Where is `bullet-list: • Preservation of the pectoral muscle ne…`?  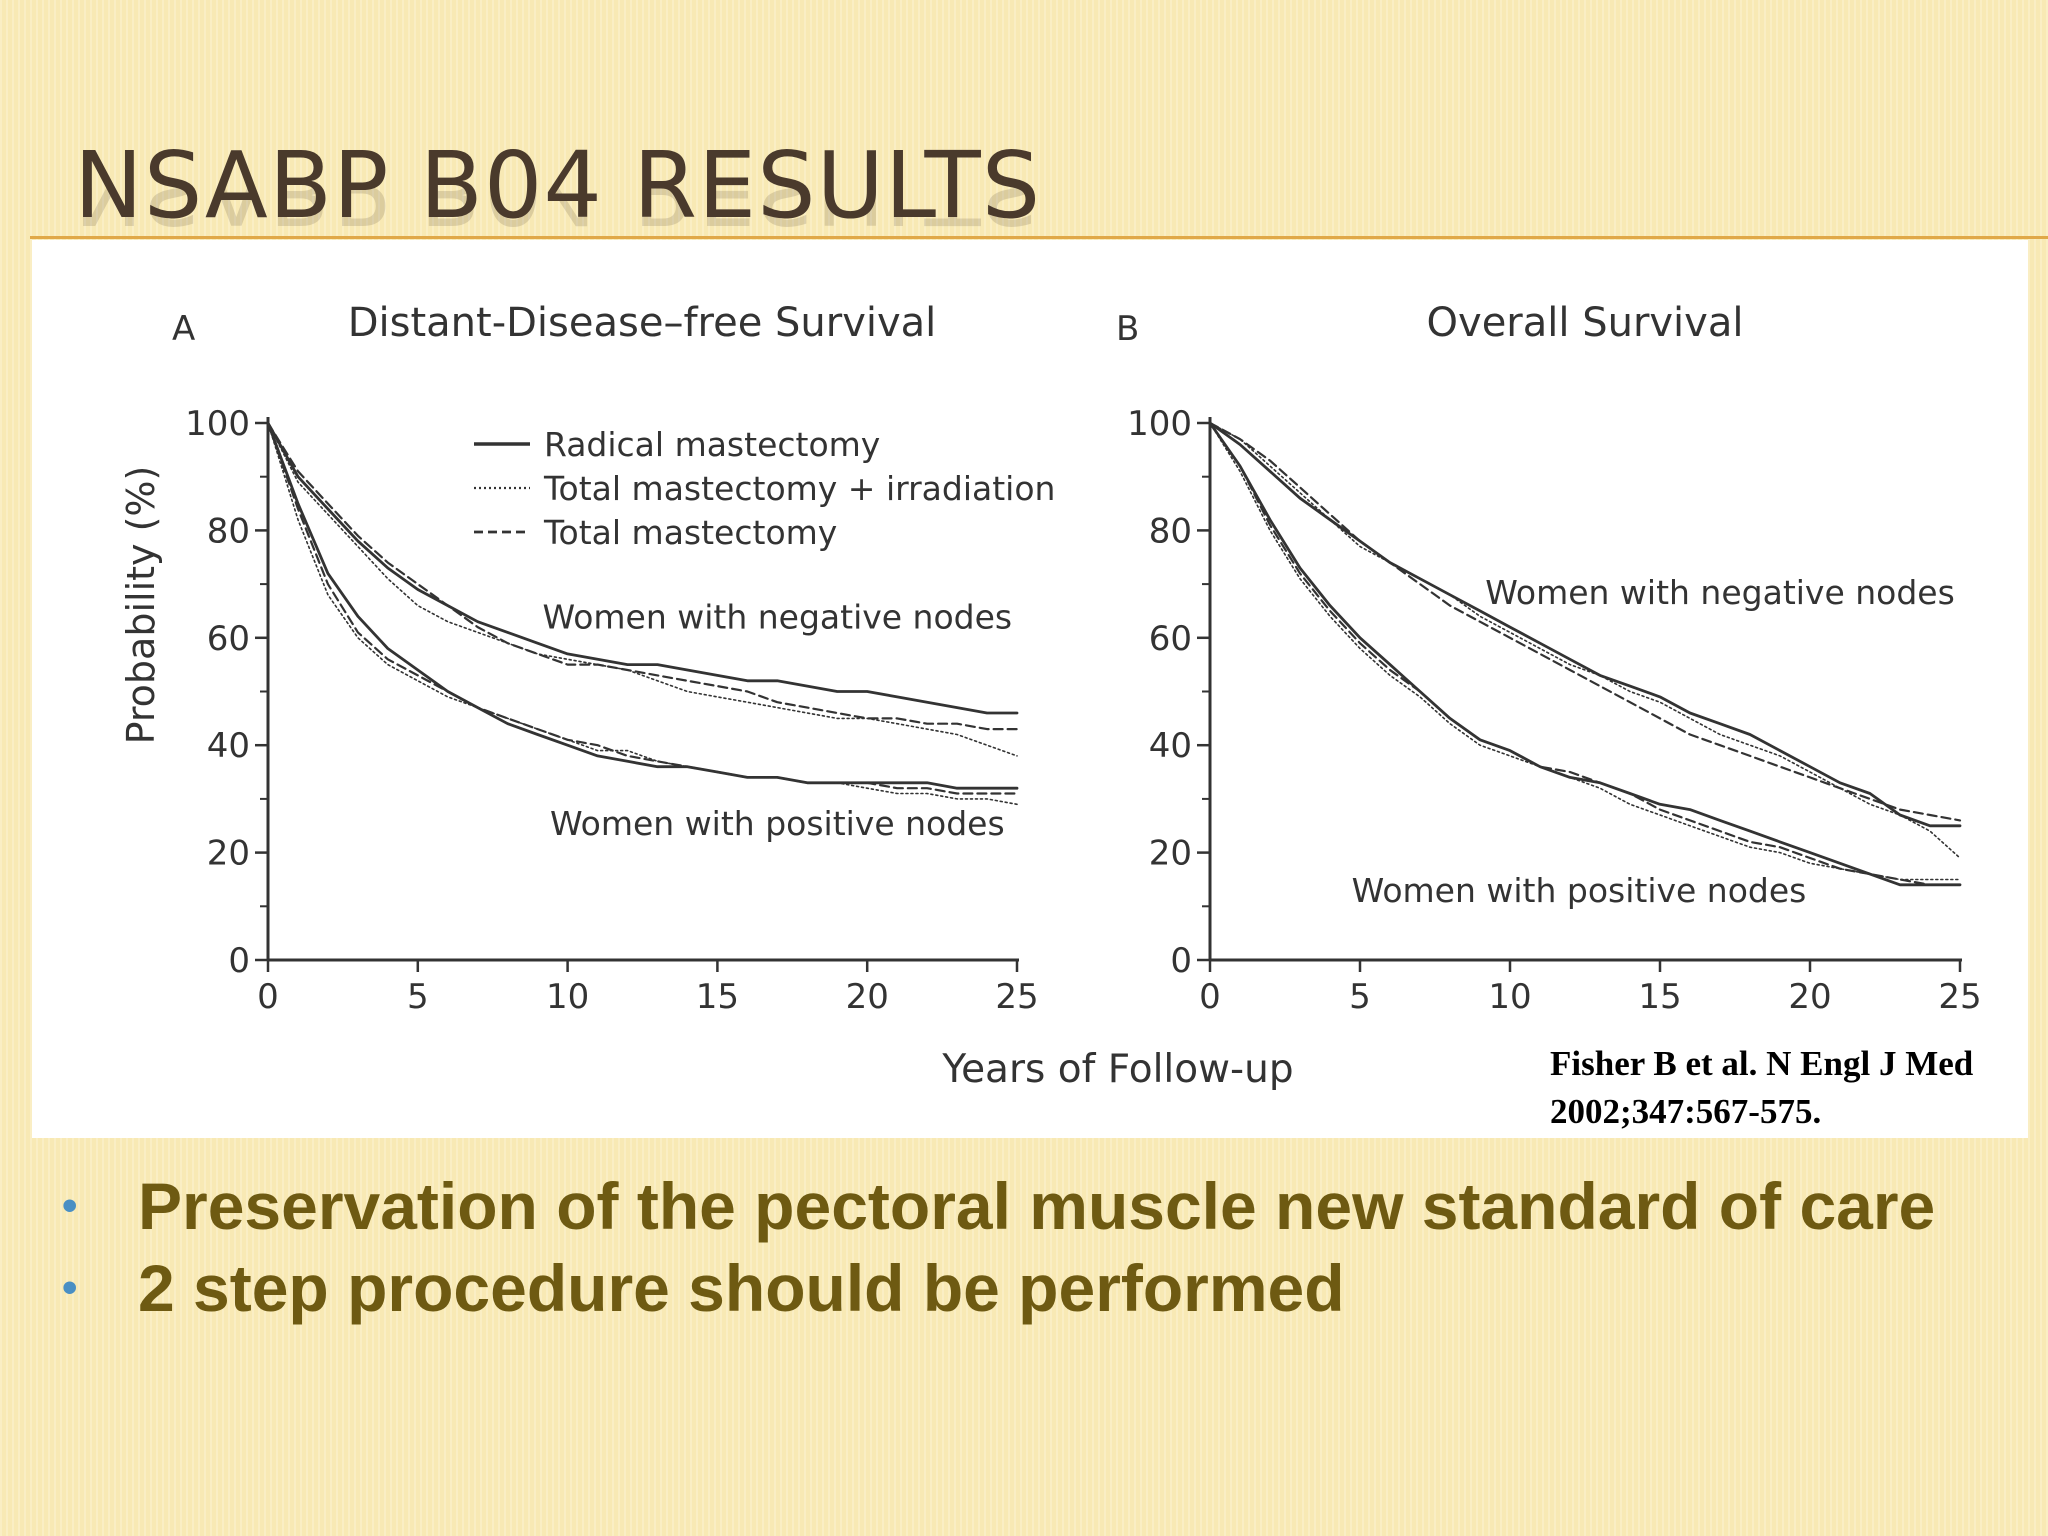
bullet-list: • Preservation of the pectoral muscle ne… is located at coordinates (996, 1247).